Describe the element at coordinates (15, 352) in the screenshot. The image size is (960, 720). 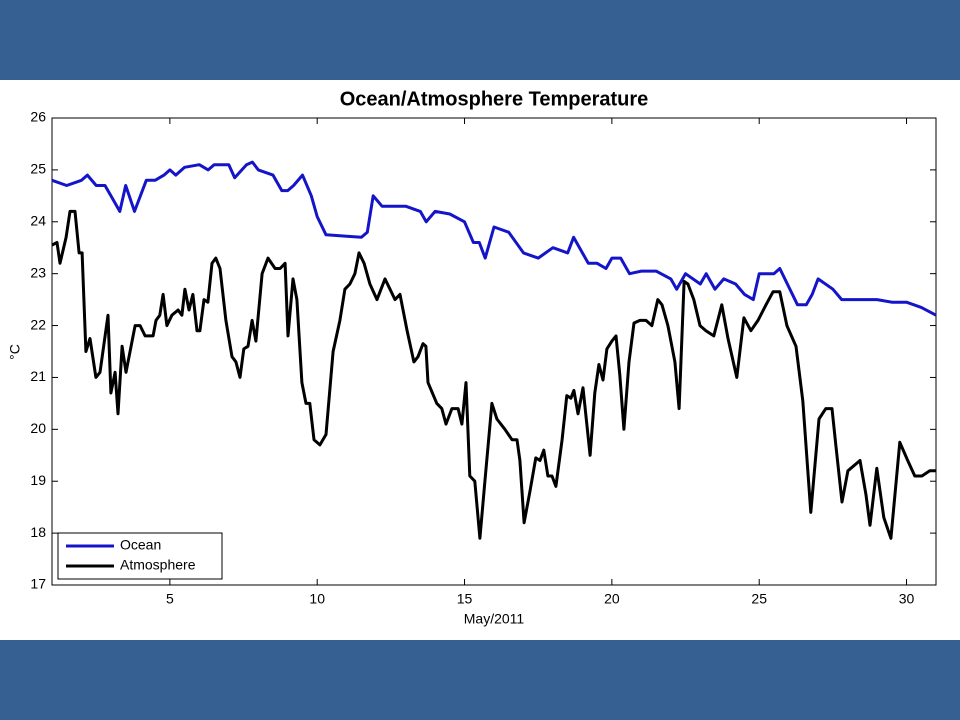
I see `y-axis-label: °C` at that location.